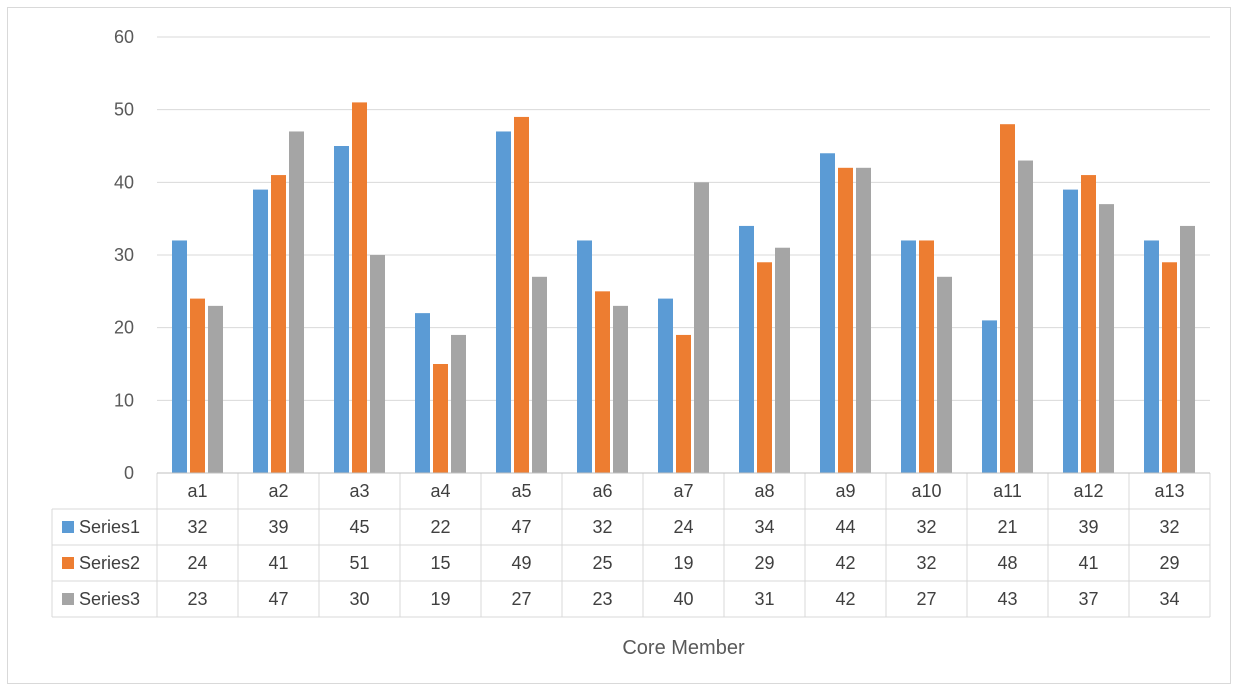 Image resolution: width=1236 pixels, height=691 pixels. I want to click on bar-series3-a5, so click(539, 374).